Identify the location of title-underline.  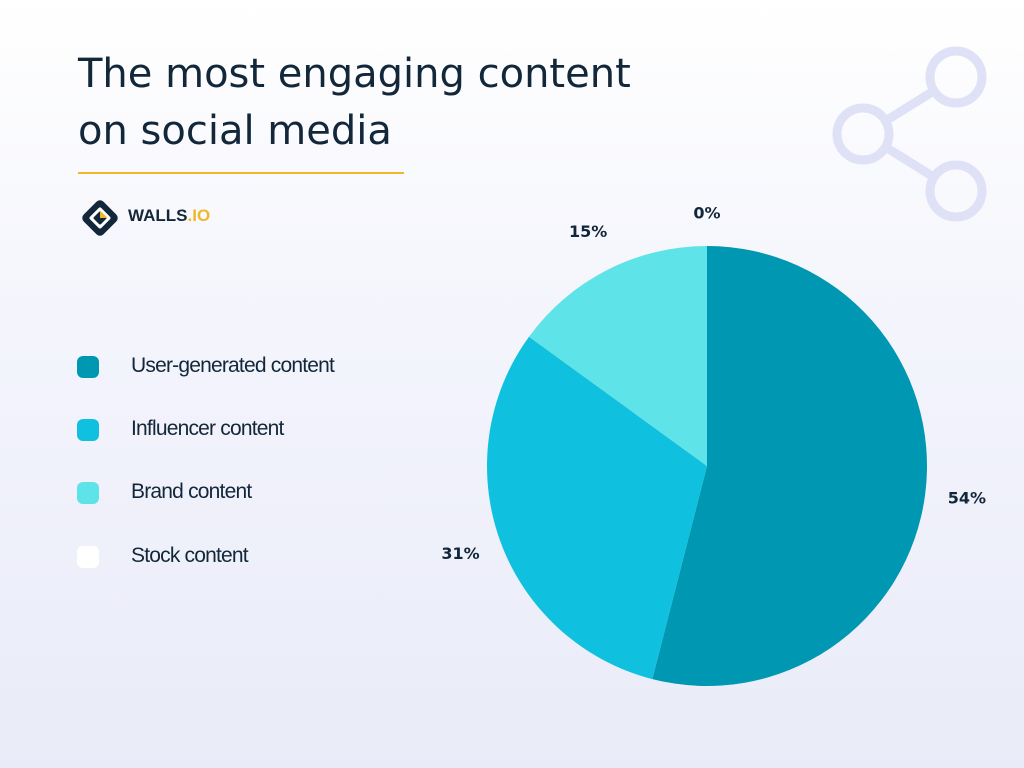
(241, 173).